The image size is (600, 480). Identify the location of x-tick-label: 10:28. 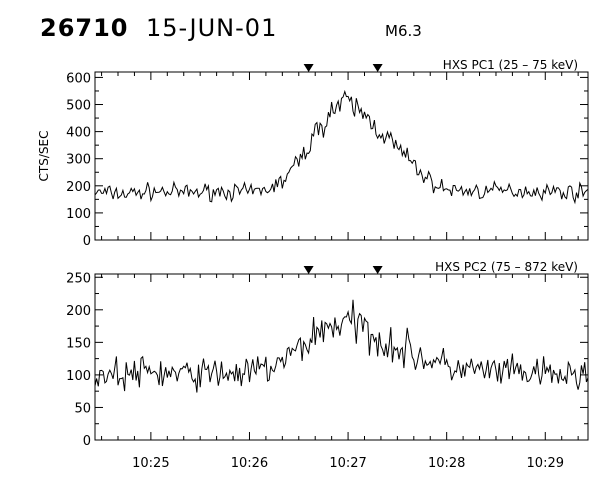
(446, 463).